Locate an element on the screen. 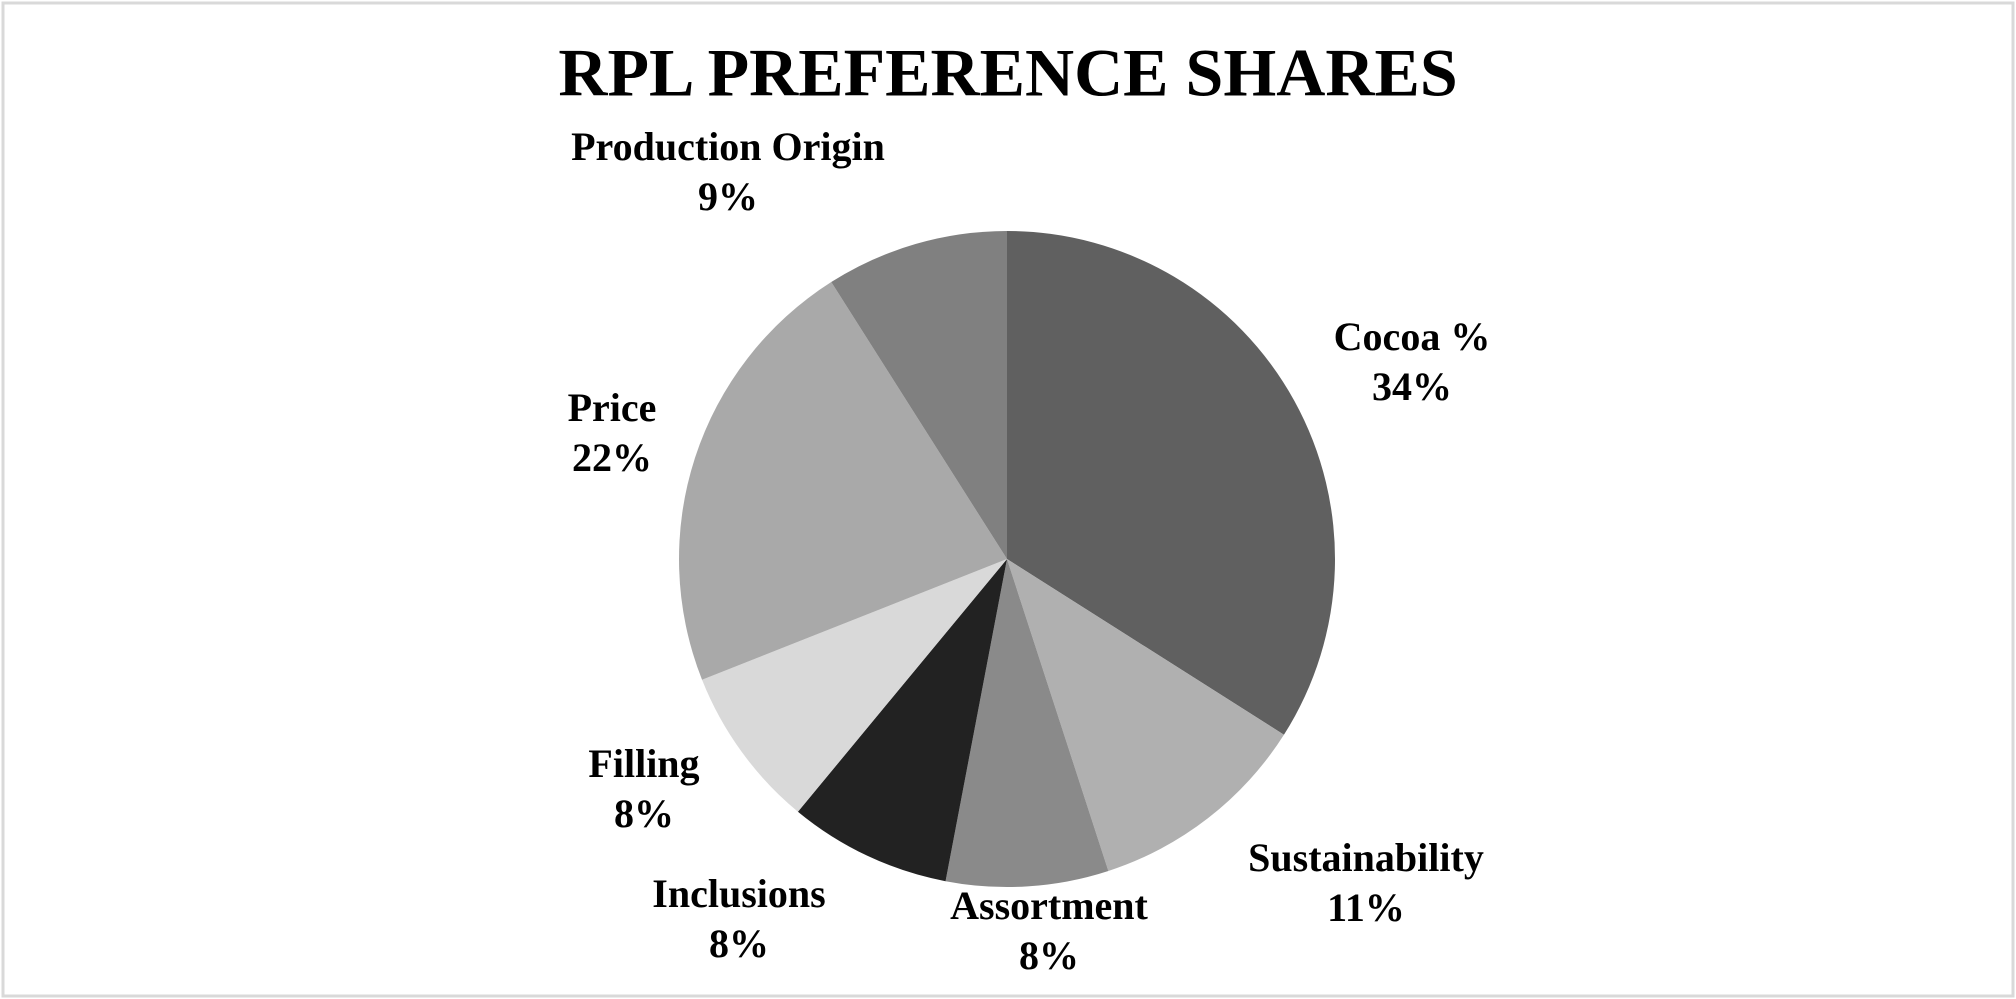 This screenshot has width=2016, height=999. slice-label: Filling is located at coordinates (643, 763).